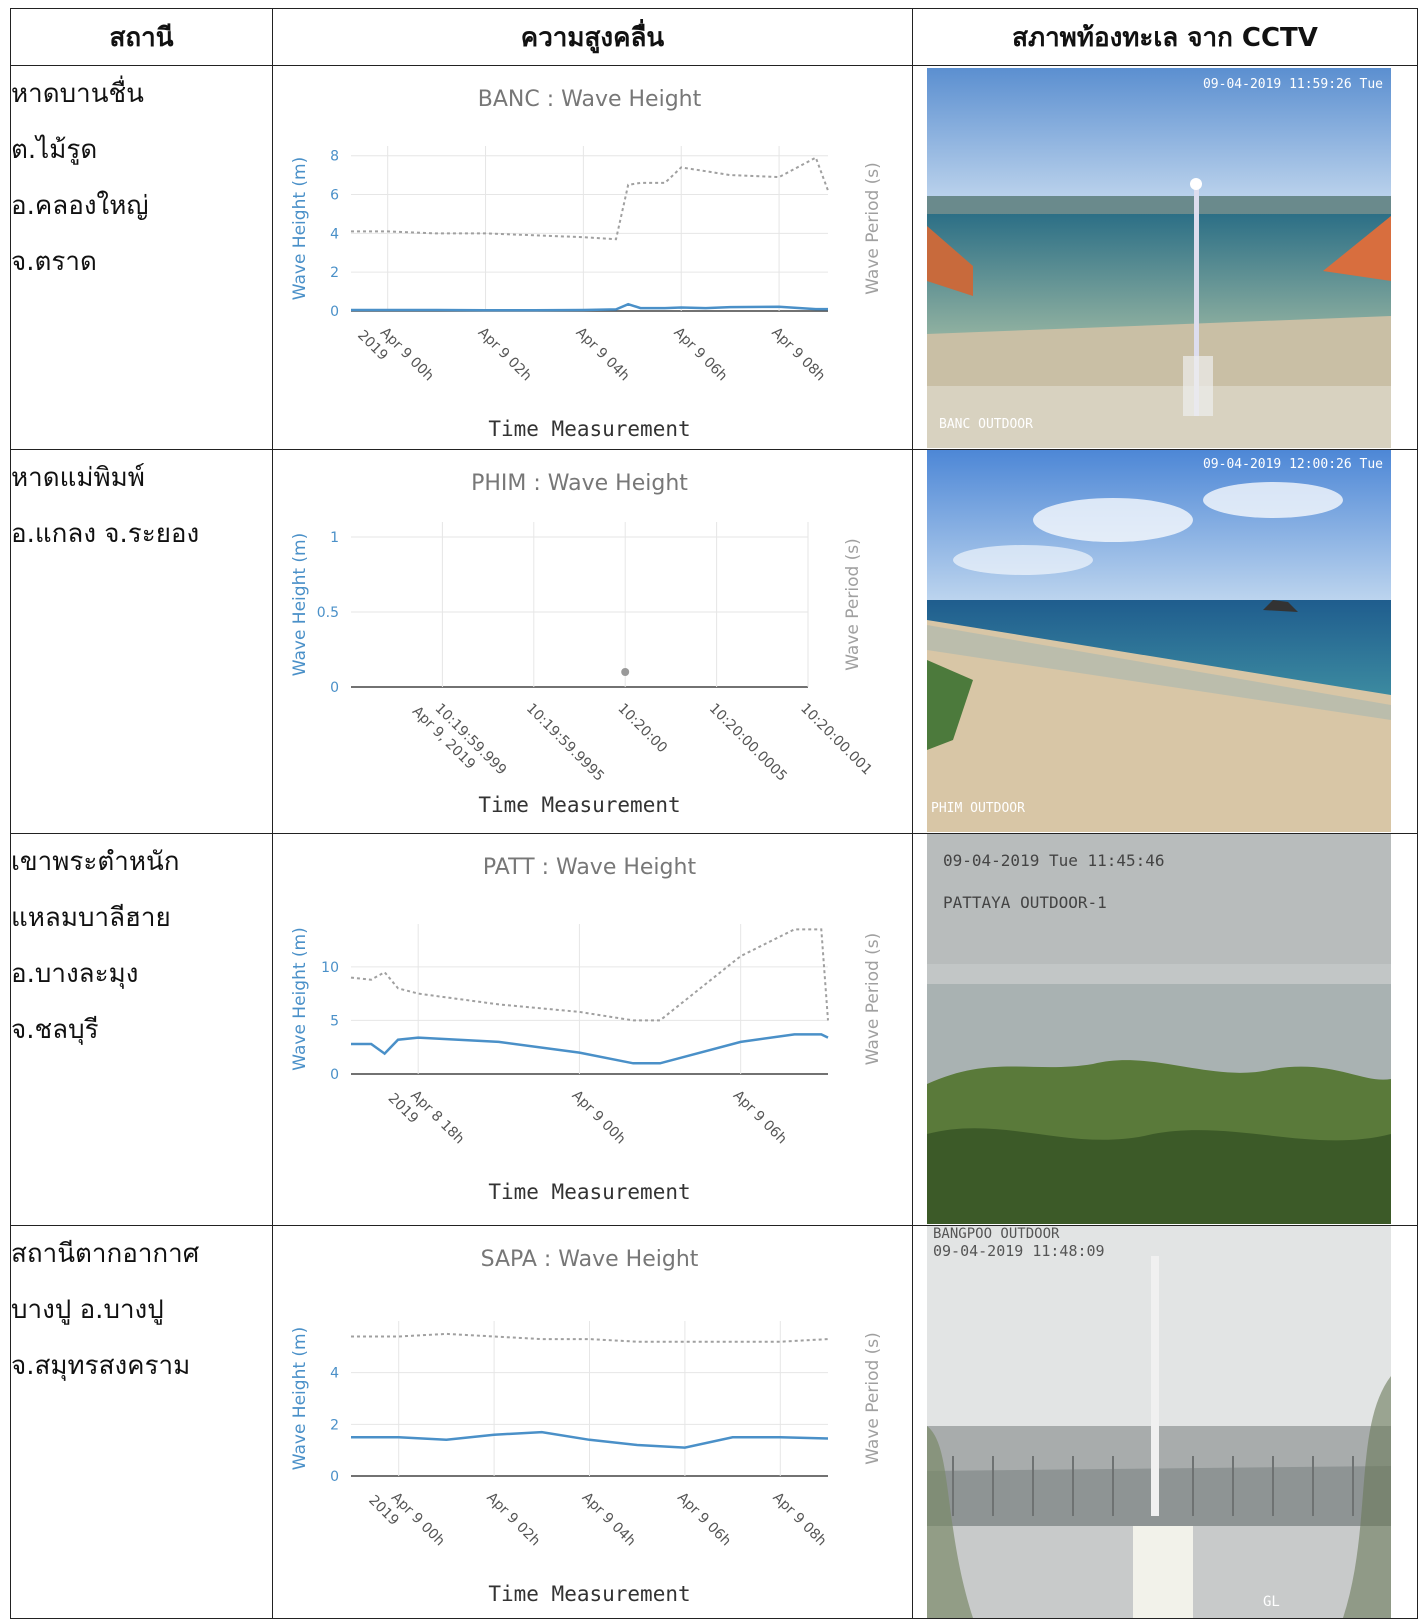  Describe the element at coordinates (105, 1254) in the screenshot. I see `station-line: สถานีตากอากาศ` at that location.